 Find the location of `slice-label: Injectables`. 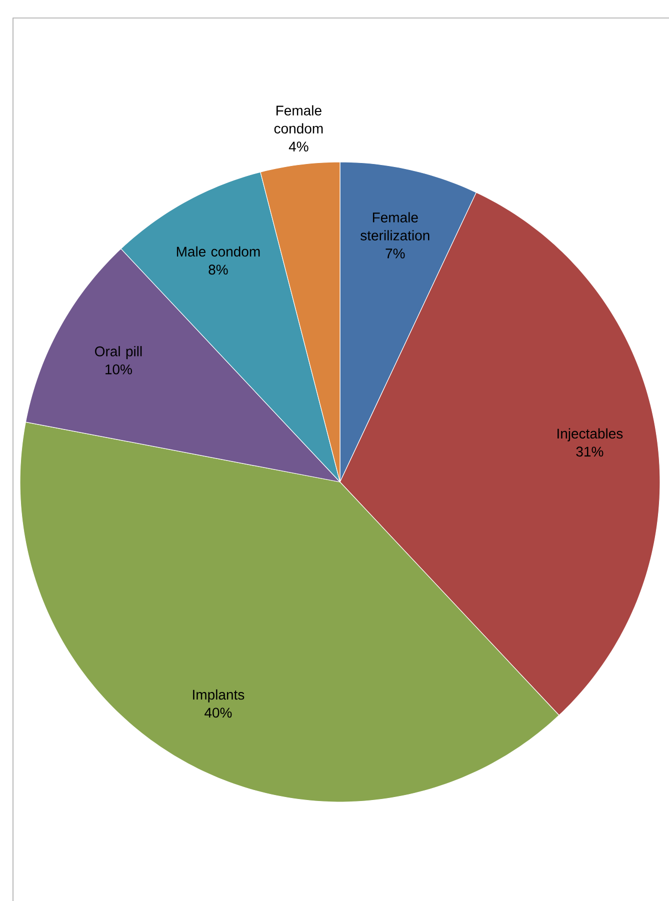

slice-label: Injectables is located at coordinates (590, 435).